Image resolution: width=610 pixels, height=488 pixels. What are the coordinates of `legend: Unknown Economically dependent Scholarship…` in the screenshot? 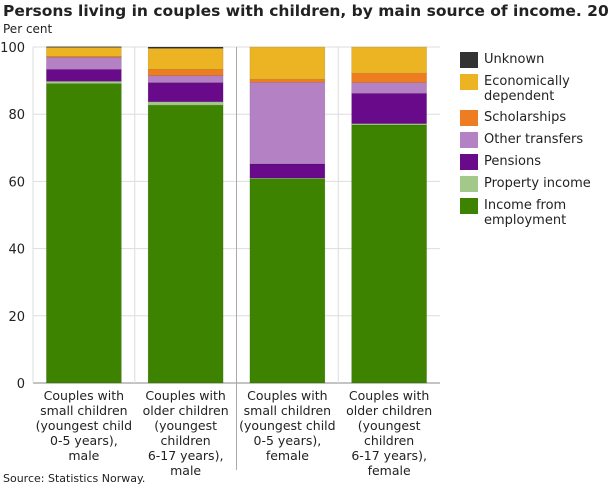 It's located at (532, 143).